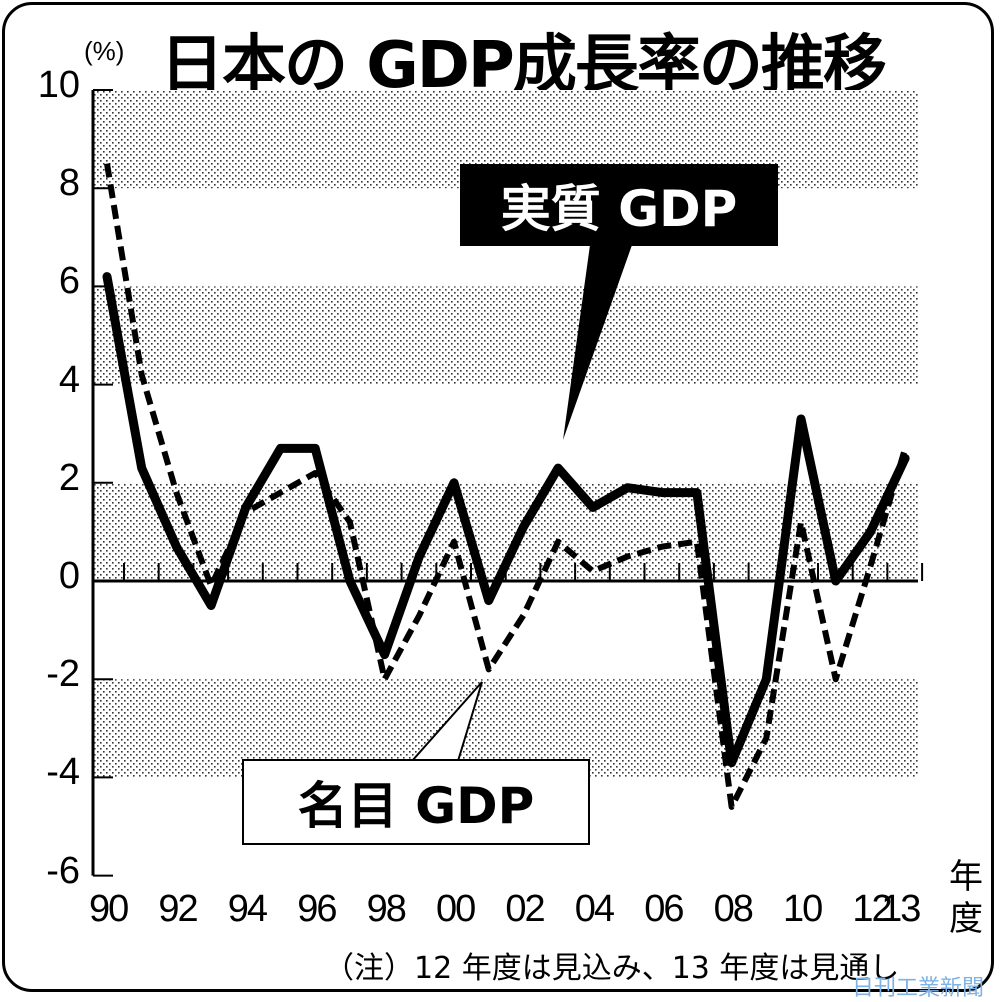 The height and width of the screenshot is (1002, 1000). What do you see at coordinates (63, 870) in the screenshot?
I see `y-tick-label: -6` at bounding box center [63, 870].